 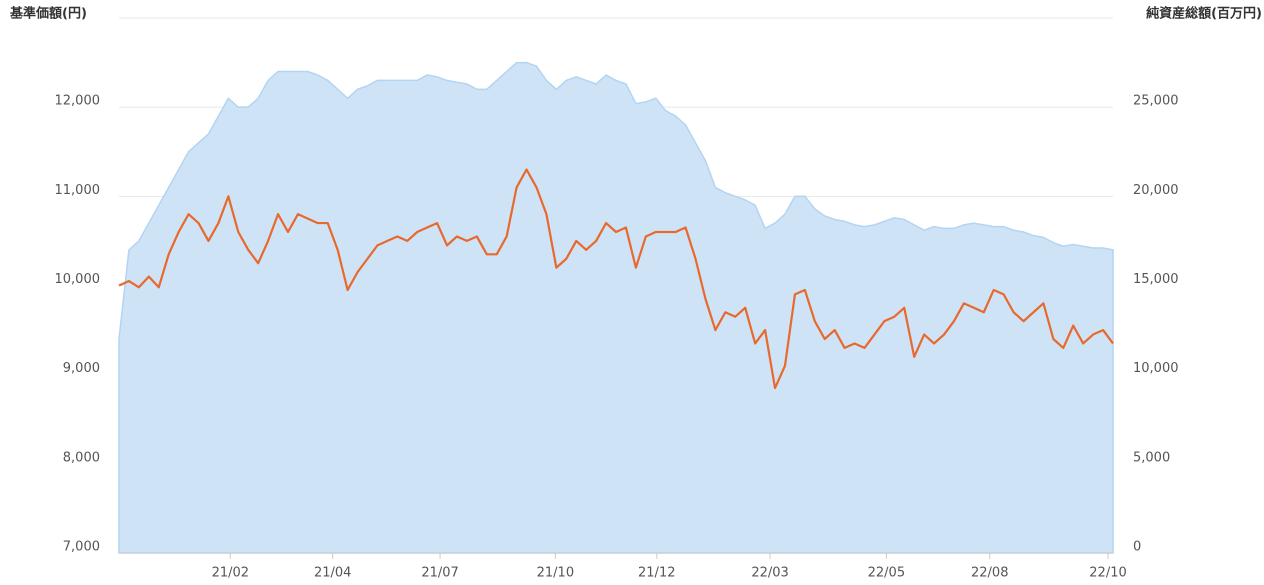 I want to click on x-tick-label: 22/10, so click(x=1107, y=573).